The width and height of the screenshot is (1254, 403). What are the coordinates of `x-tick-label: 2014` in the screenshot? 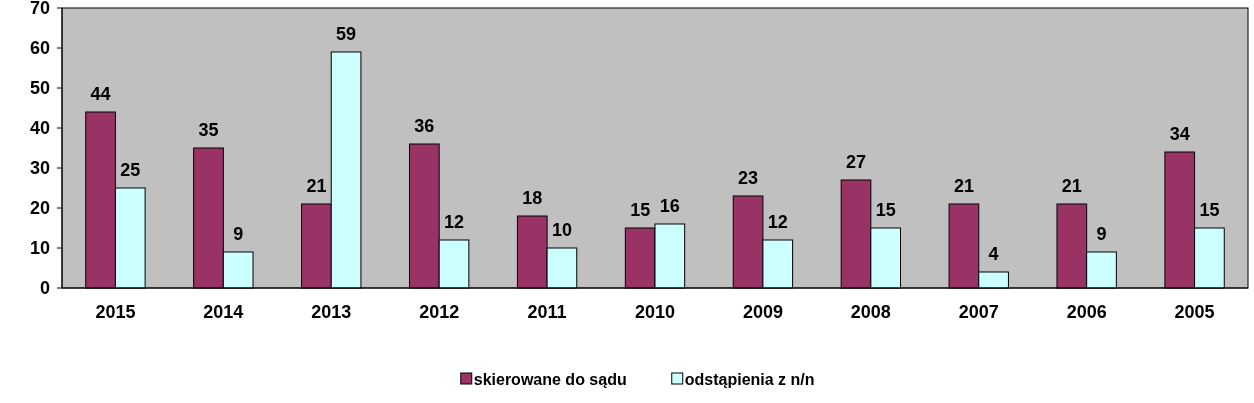 It's located at (223, 312).